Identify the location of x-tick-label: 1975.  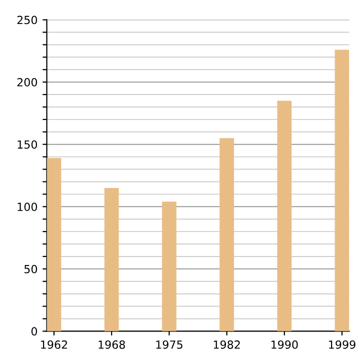
(169, 344).